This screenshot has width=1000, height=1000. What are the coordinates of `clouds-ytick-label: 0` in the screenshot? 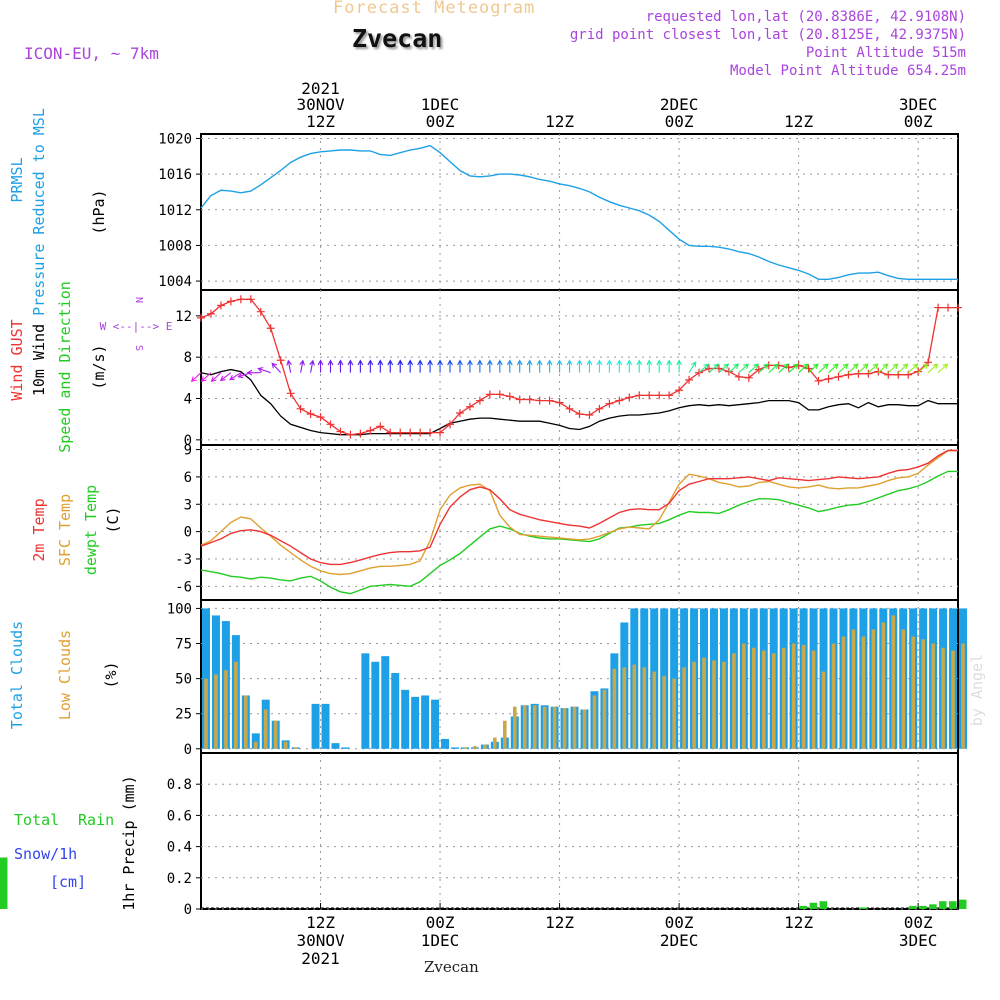 It's located at (188, 750).